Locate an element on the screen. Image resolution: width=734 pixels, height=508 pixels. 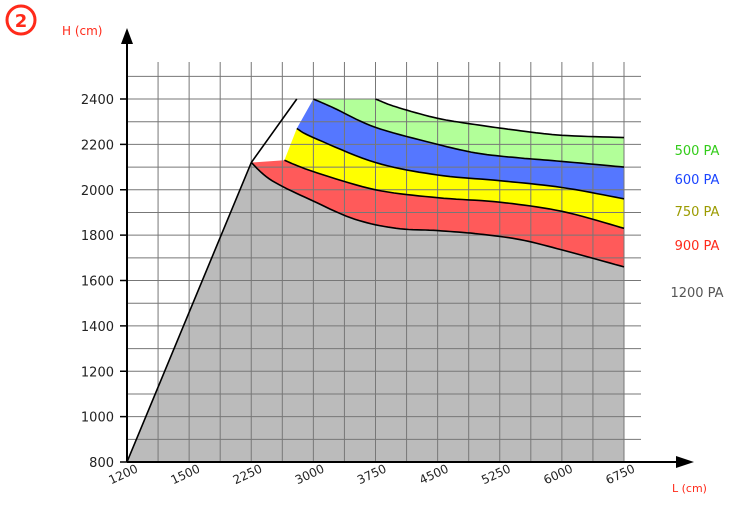
boundary-900-pa is located at coordinates (454, 194).